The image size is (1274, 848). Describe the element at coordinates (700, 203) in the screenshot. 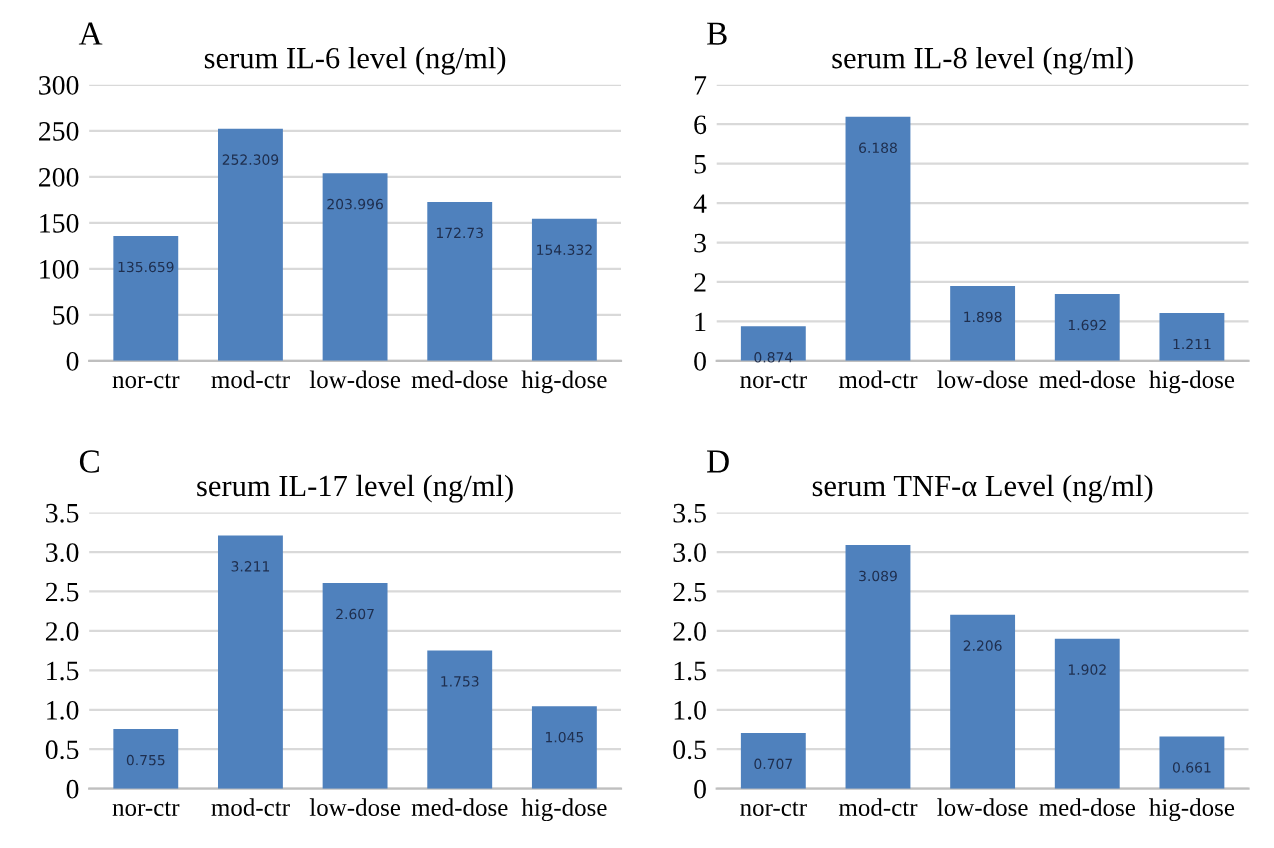

I see `y-tick-label: 4` at that location.